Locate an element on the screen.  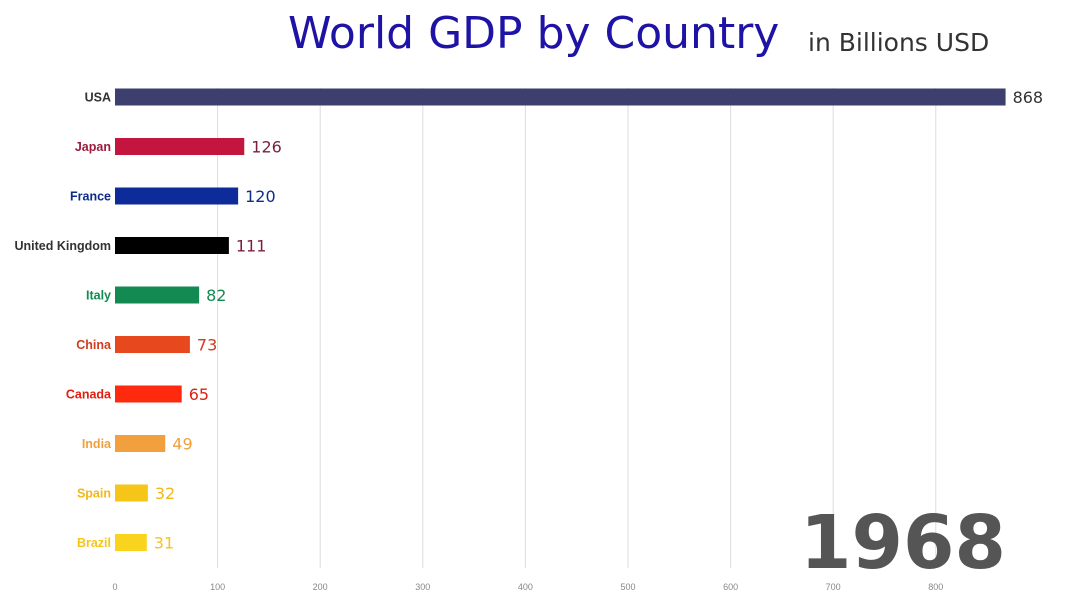
category-label: China is located at coordinates (94, 345).